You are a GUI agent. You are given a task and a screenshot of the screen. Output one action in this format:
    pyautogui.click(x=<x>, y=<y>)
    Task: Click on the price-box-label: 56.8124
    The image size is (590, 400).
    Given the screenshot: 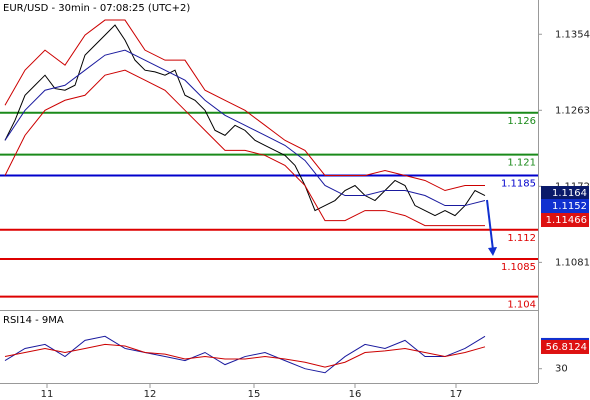 What is the action you would take?
    pyautogui.click(x=566, y=347)
    